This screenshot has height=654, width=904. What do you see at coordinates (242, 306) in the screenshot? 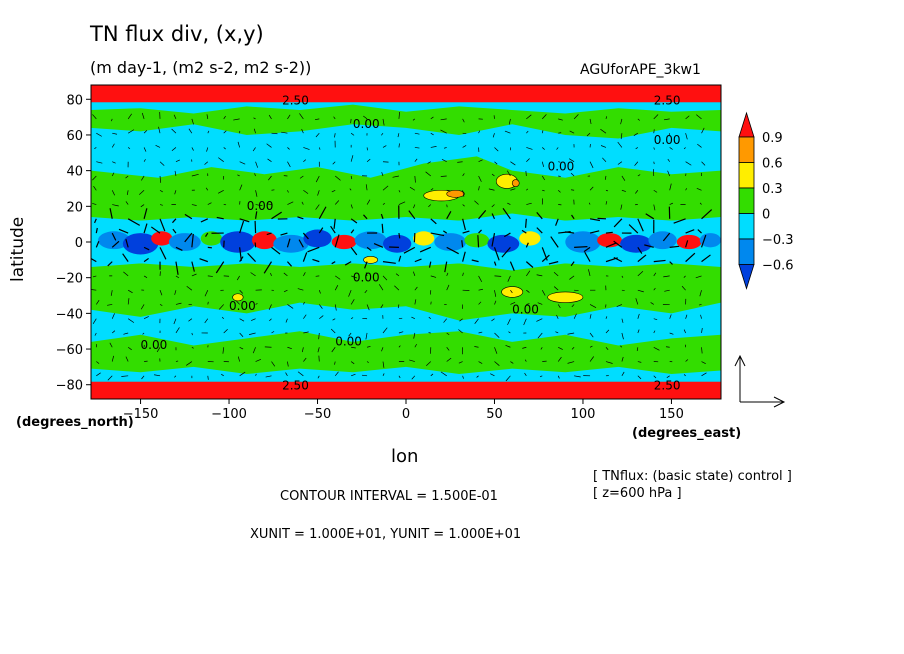
I see `contour-label: 0.00` at bounding box center [242, 306].